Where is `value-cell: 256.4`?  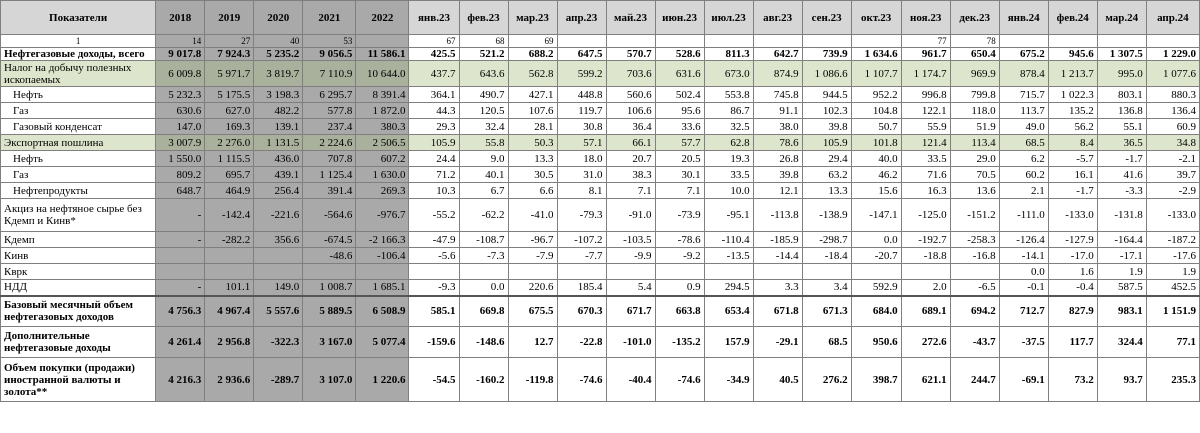
value-cell: 256.4 is located at coordinates (278, 190).